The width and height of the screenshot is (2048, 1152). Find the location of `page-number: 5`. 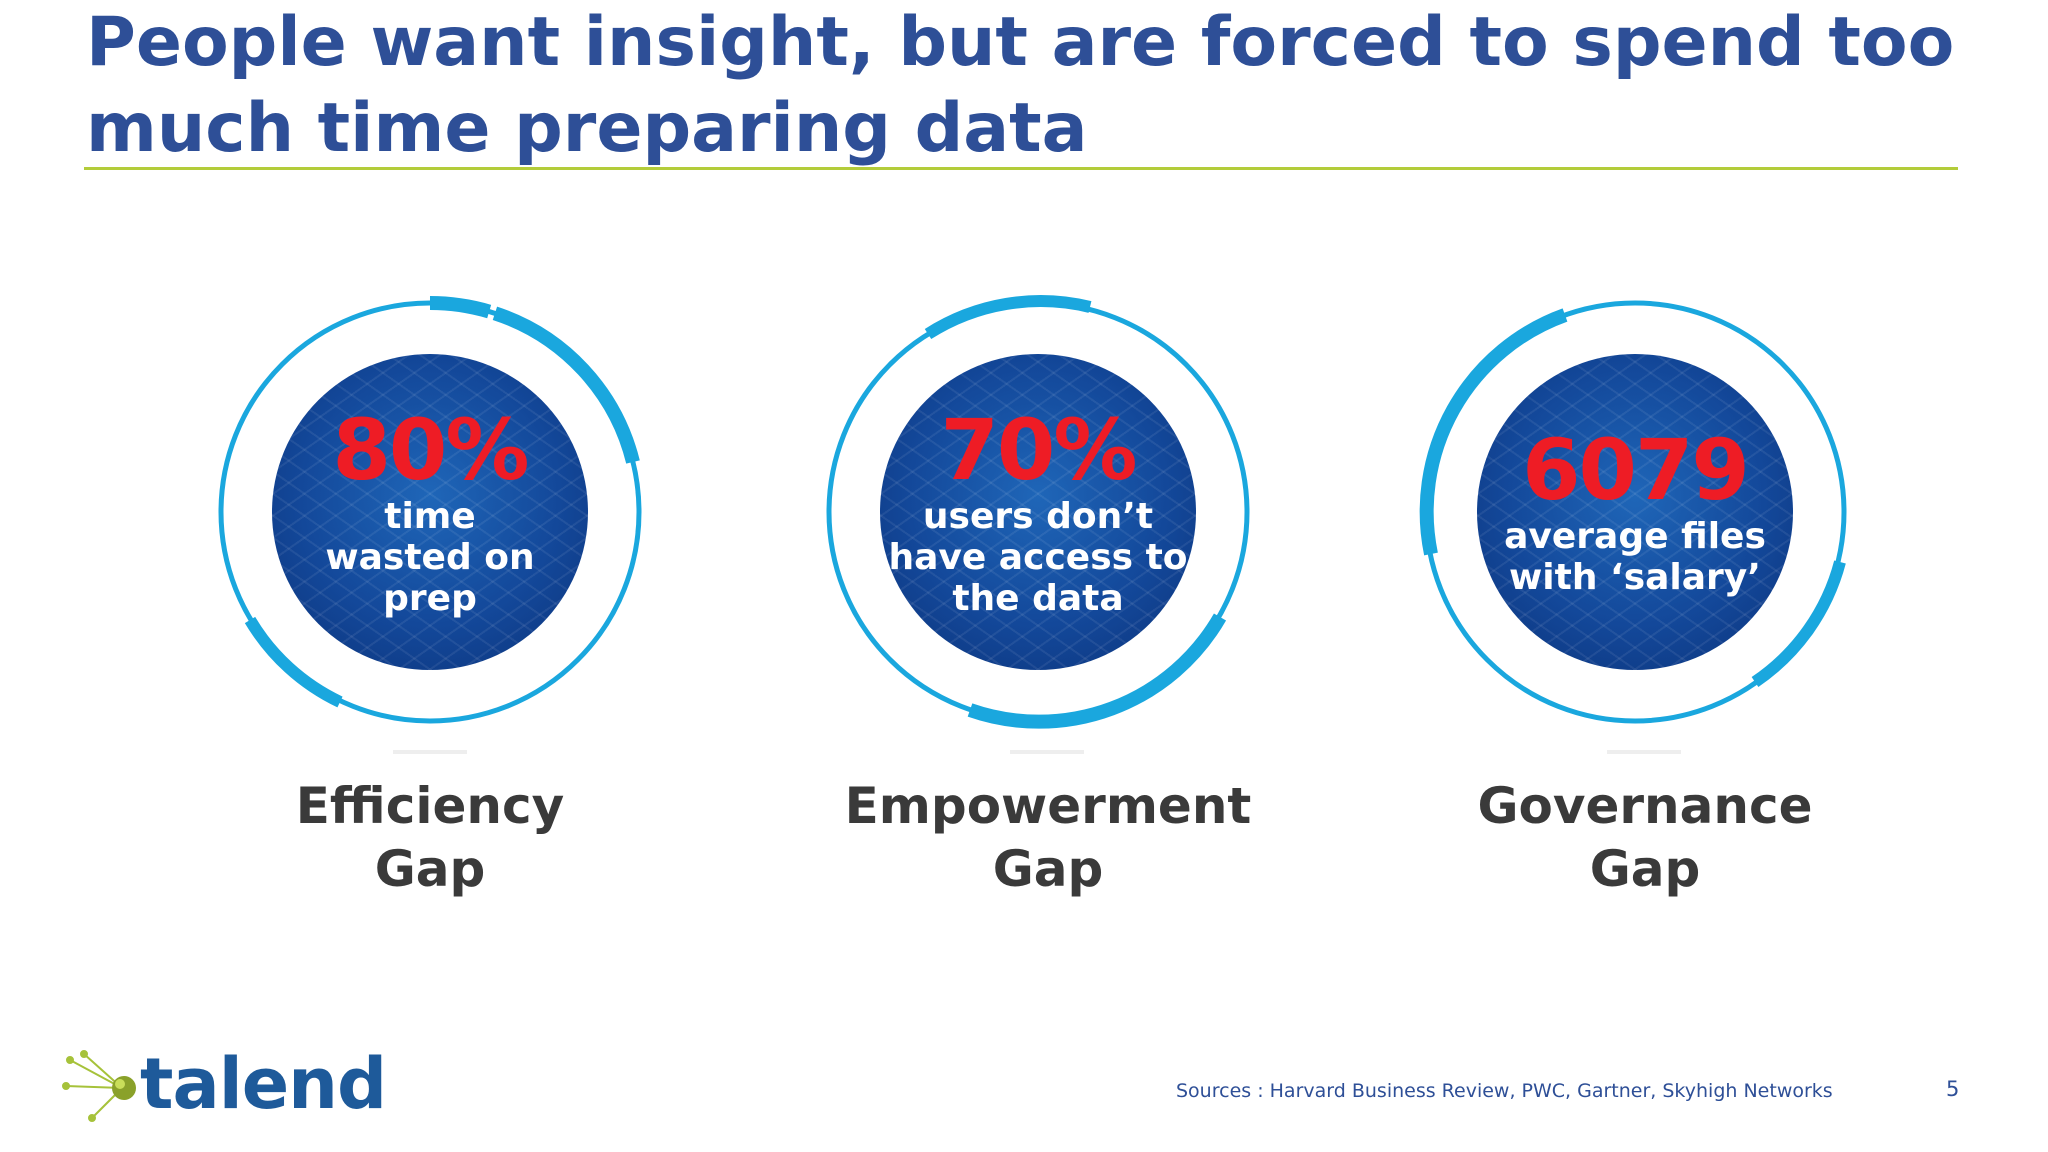

page-number: 5 is located at coordinates (1953, 1089).